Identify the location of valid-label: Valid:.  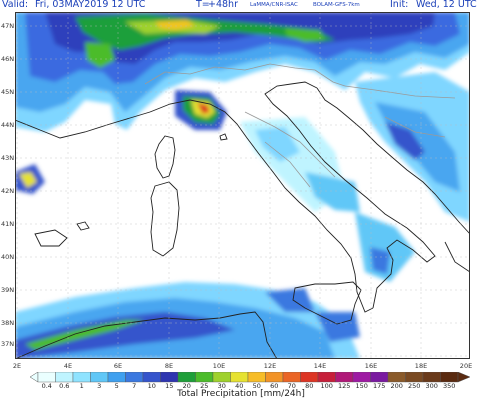
(15, 5).